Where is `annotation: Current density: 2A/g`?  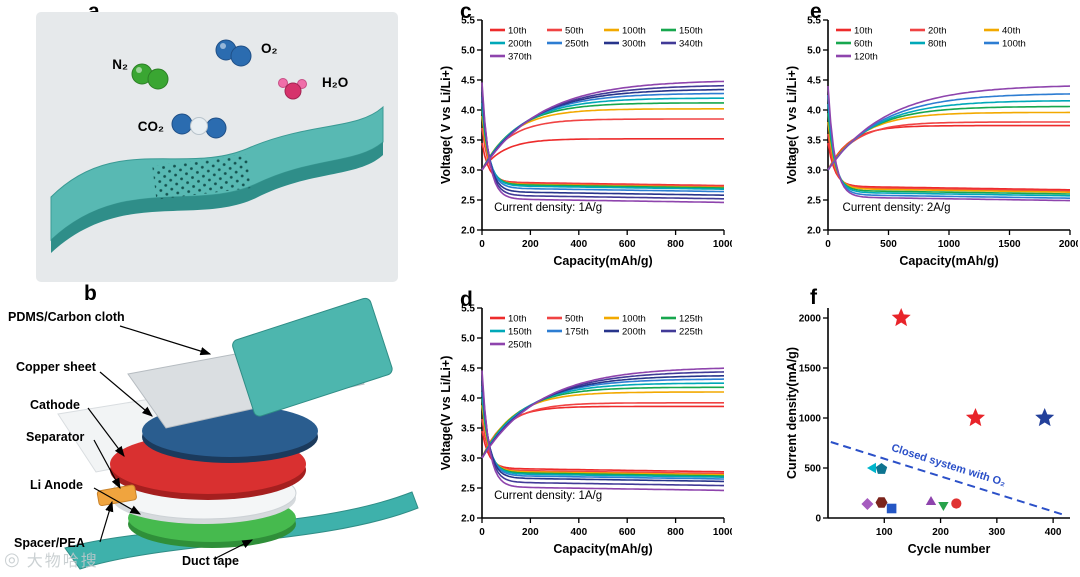
annotation: Current density: 2A/g is located at coordinates (897, 208).